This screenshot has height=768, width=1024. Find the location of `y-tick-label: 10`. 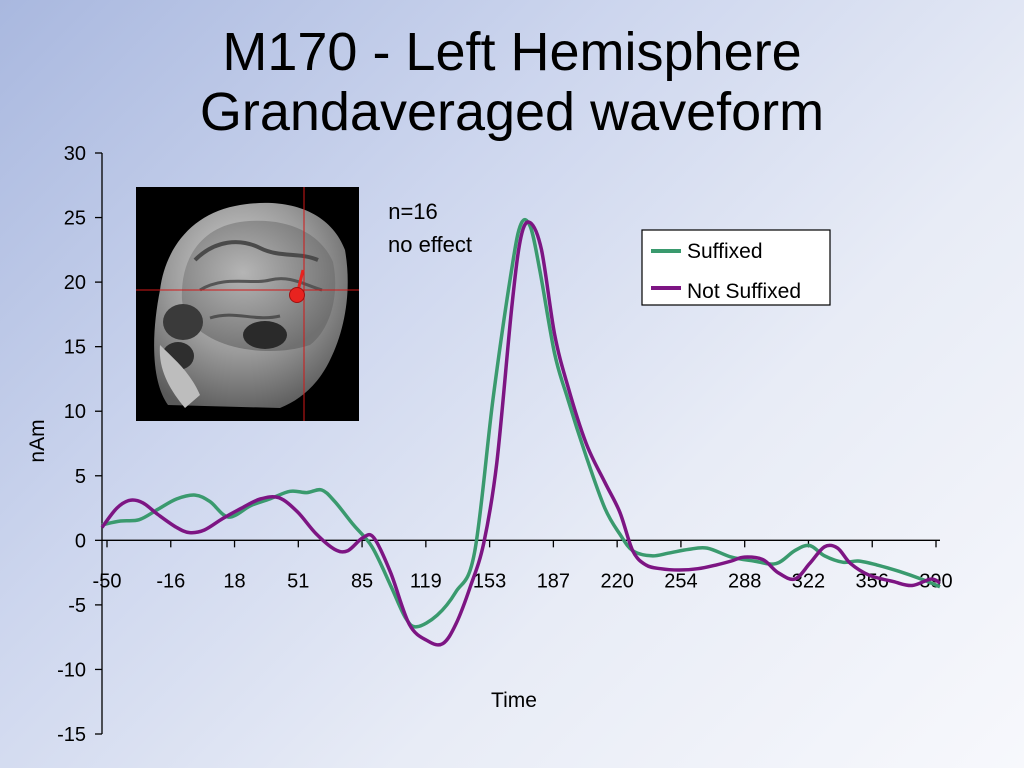

y-tick-label: 10 is located at coordinates (75, 412).